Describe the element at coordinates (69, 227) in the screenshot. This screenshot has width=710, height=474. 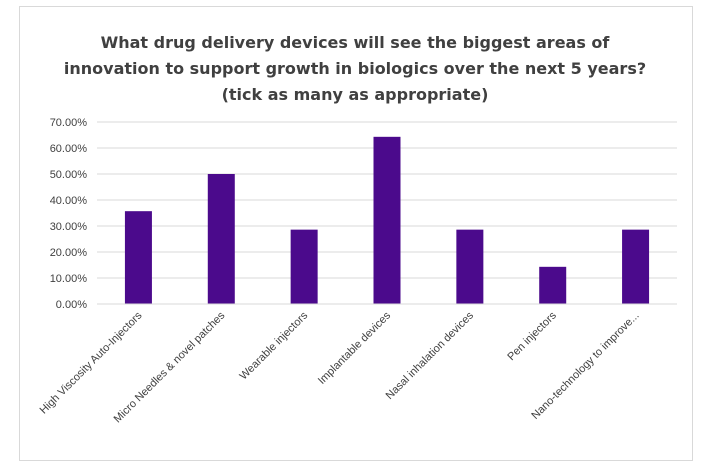
I see `y-tick-label: 30.00%` at that location.